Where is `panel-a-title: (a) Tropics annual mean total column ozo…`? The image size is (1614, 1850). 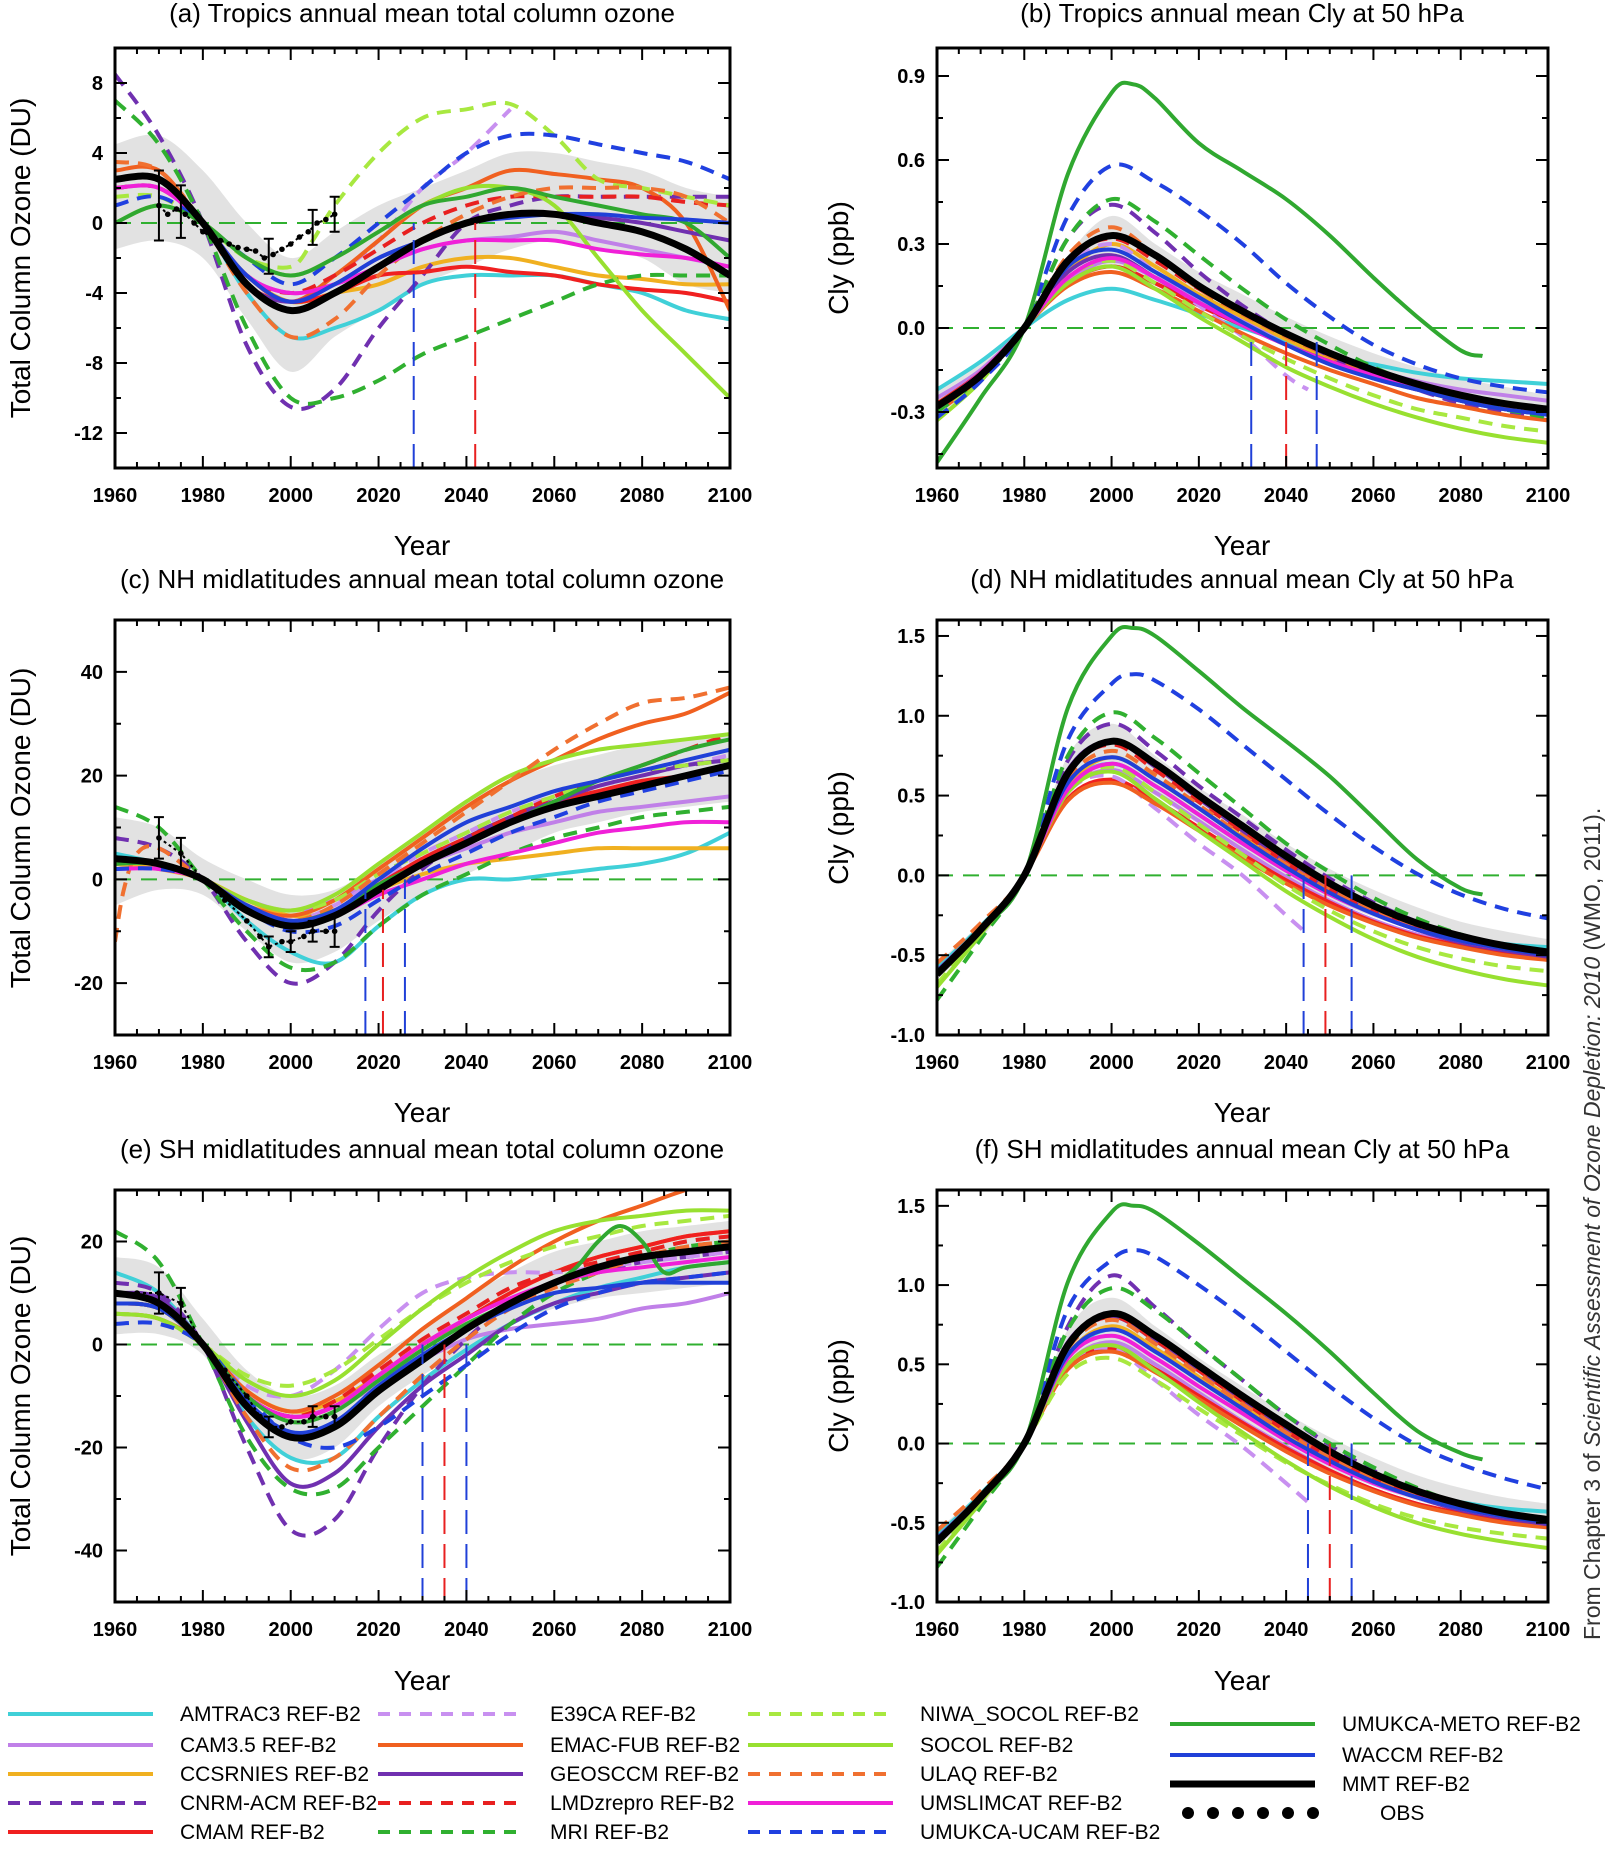 panel-a-title: (a) Tropics annual mean total column ozo… is located at coordinates (422, 14).